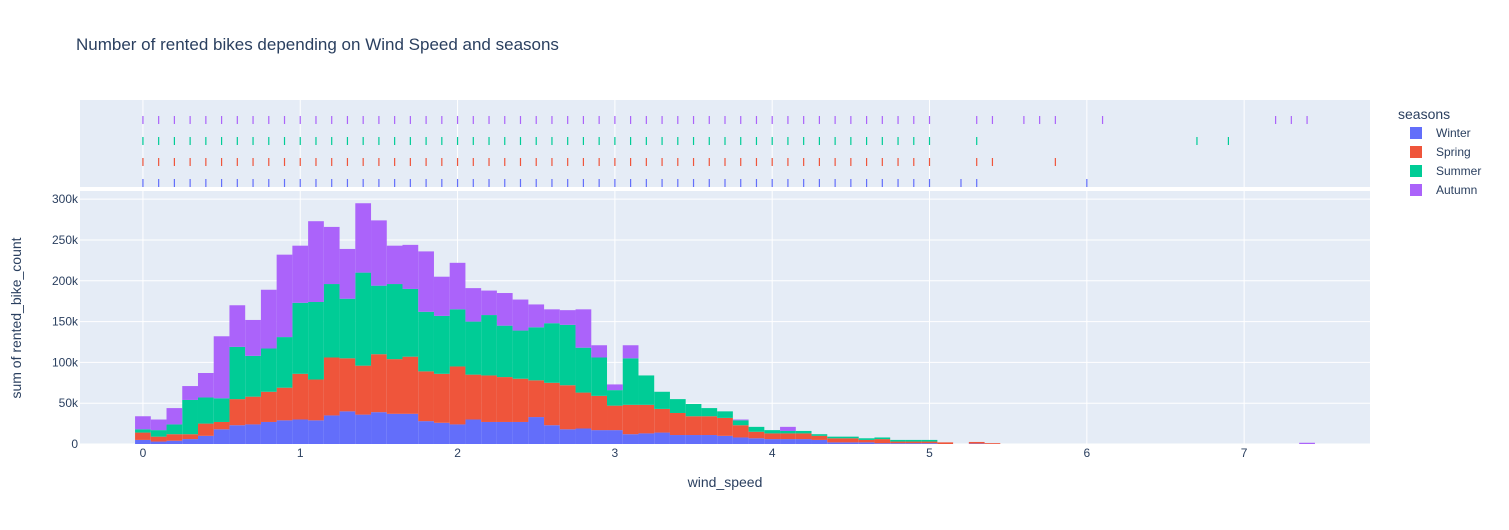  What do you see at coordinates (1458, 171) in the screenshot?
I see `legend-label: Summer` at bounding box center [1458, 171].